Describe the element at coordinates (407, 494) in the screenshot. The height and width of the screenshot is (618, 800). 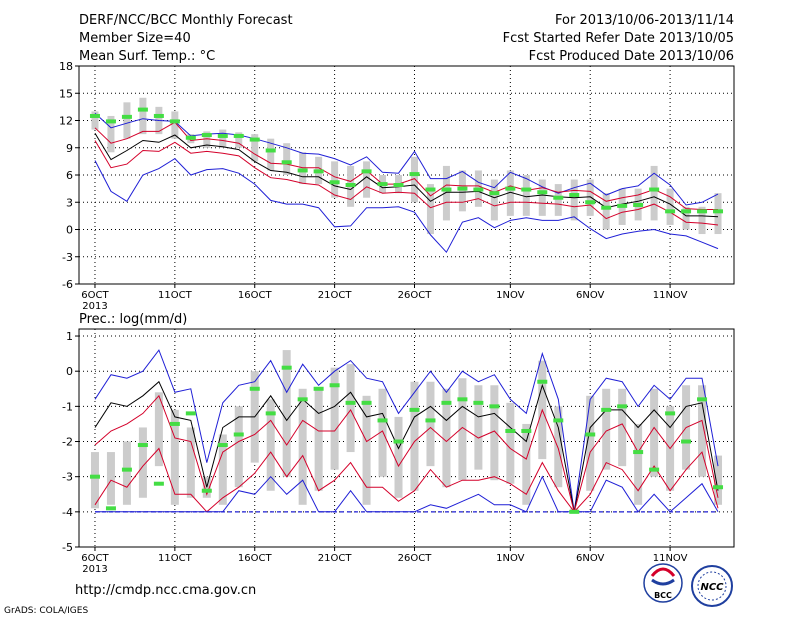
I see `prec-min-line` at that location.